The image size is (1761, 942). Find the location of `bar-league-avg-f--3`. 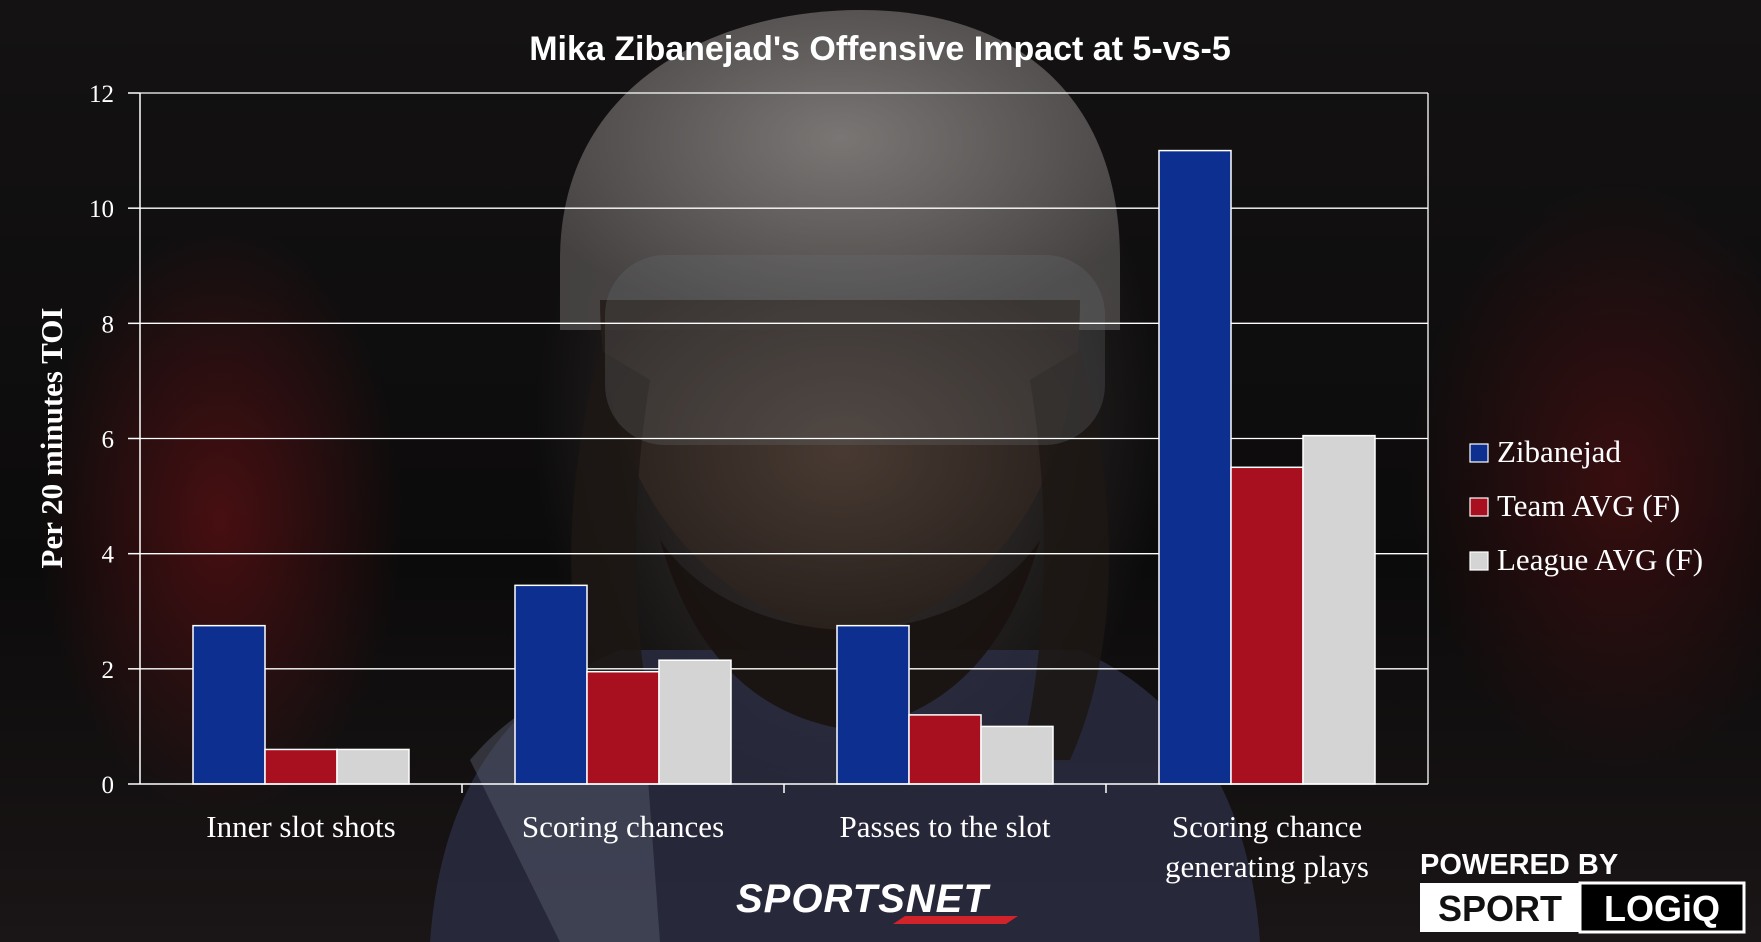

bar-league-avg-f--3 is located at coordinates (1339, 609).